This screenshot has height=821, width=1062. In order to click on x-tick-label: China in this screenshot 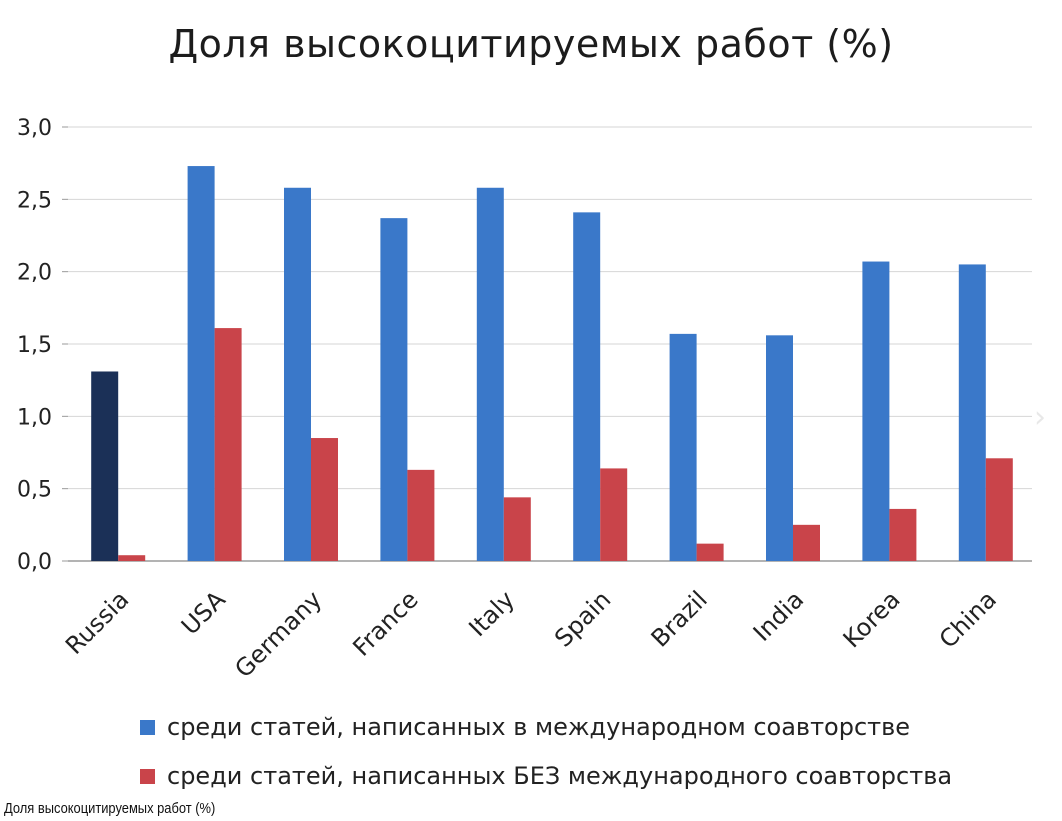, I will do `click(968, 619)`.